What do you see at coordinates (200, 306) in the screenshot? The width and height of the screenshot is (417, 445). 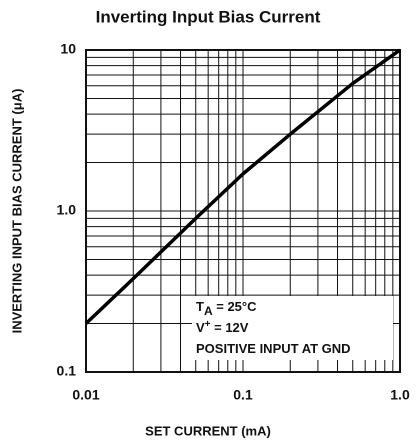 I see `annotation-base: T` at bounding box center [200, 306].